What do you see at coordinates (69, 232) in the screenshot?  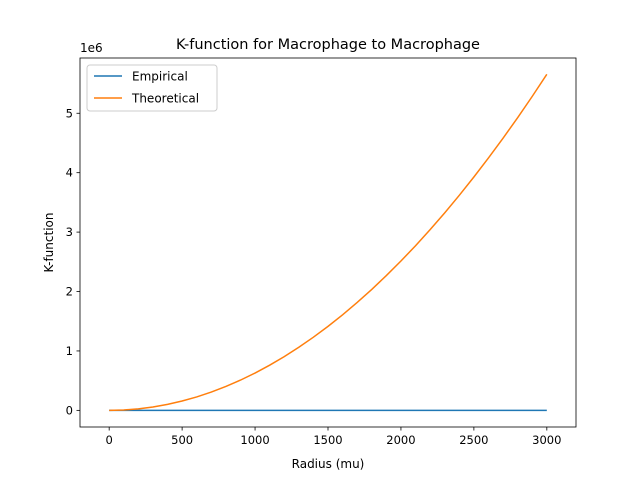 I see `y-tick-label: 3` at bounding box center [69, 232].